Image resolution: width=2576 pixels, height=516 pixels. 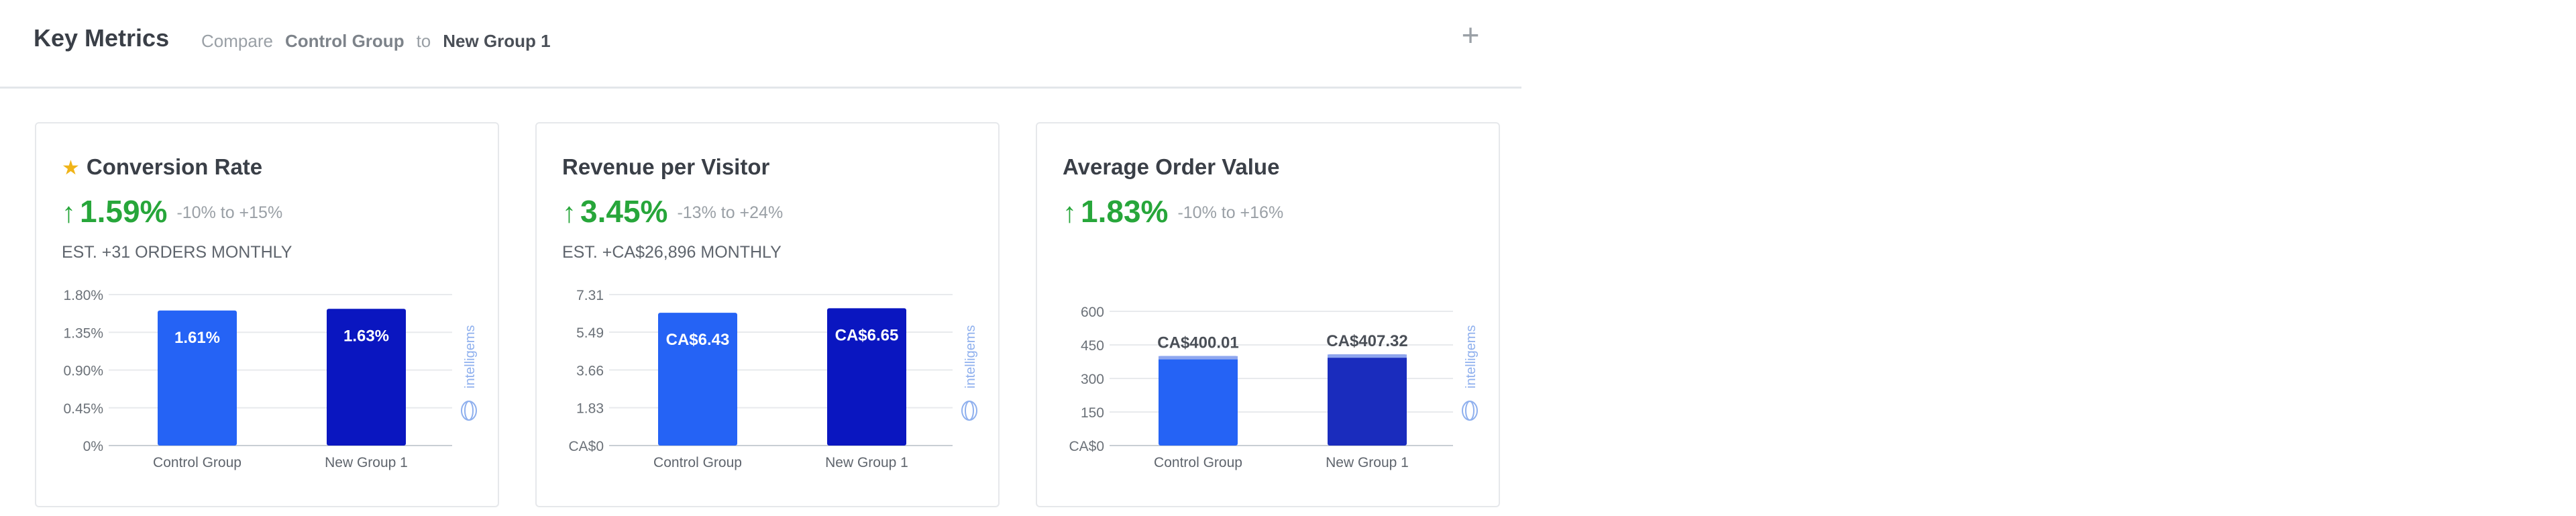 I want to click on data-label: CA$407.32, so click(x=1366, y=341).